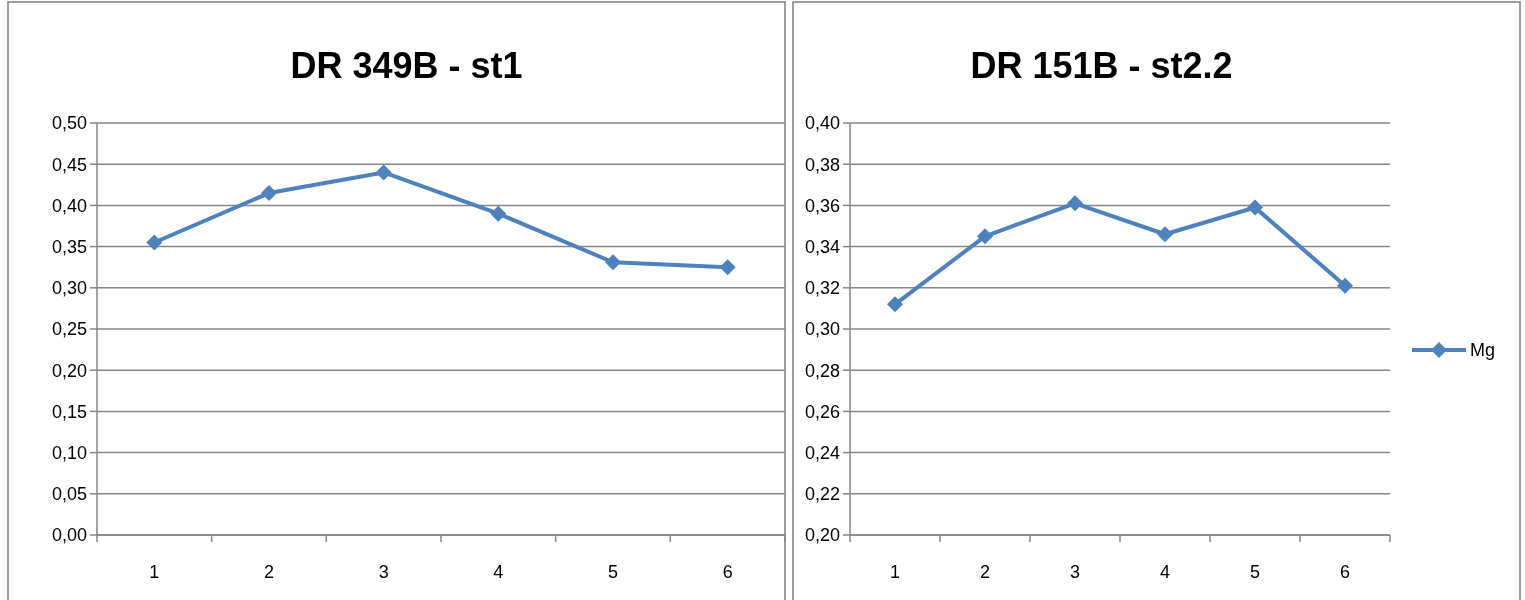 This screenshot has width=1525, height=600. Describe the element at coordinates (406, 65) in the screenshot. I see `chart-title: DR 349B - st1` at that location.